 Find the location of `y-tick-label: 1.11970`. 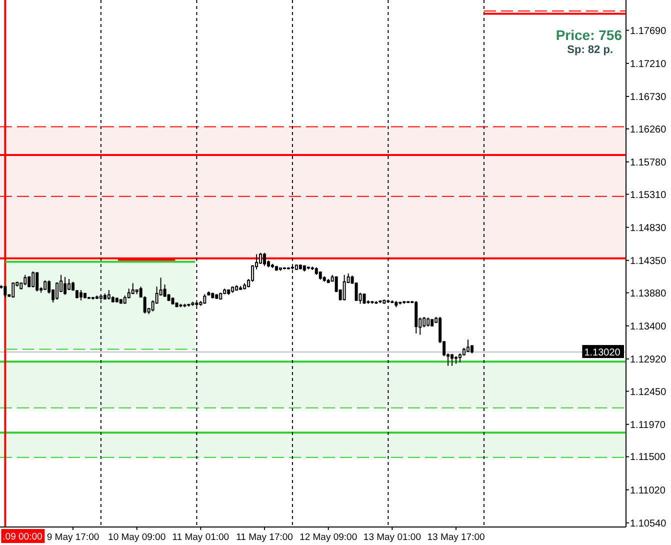

y-tick-label: 1.11970 is located at coordinates (648, 425).